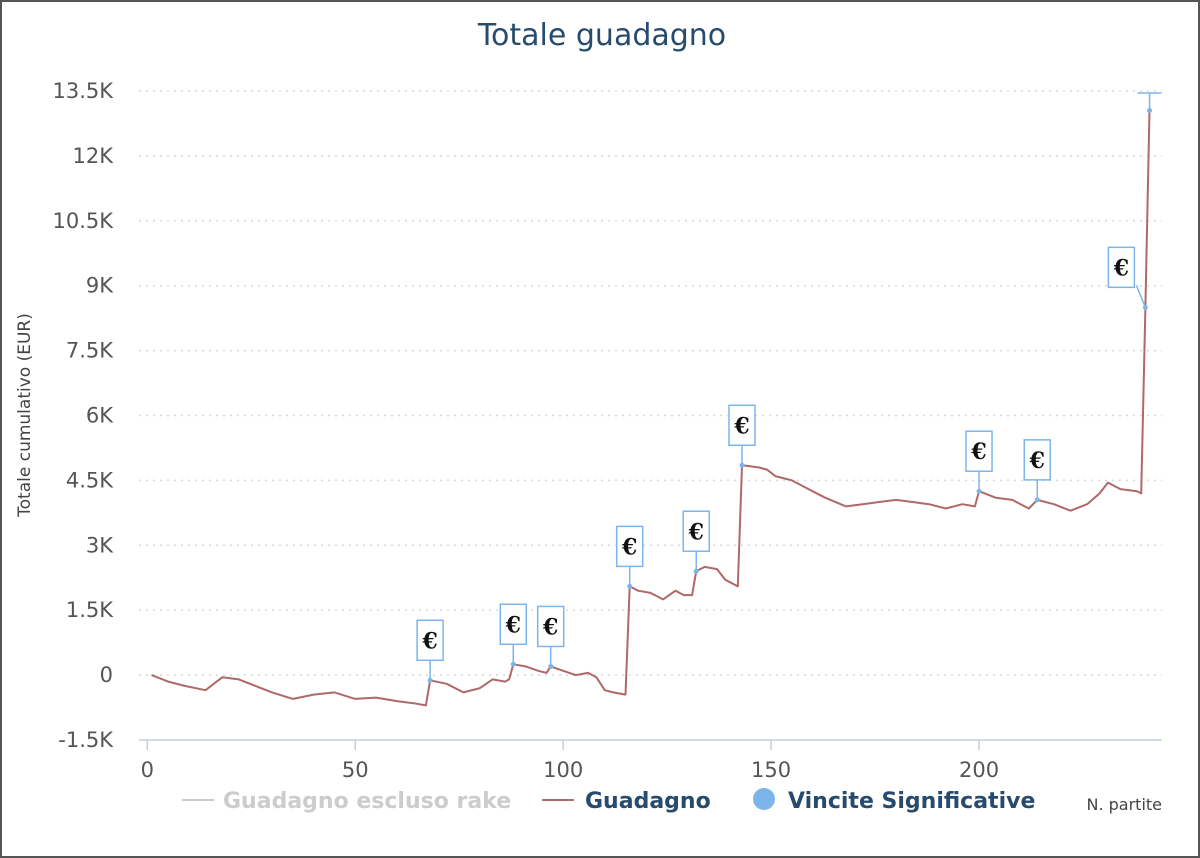  Describe the element at coordinates (601, 35) in the screenshot. I see `chart-title: Totale guadagno` at that location.